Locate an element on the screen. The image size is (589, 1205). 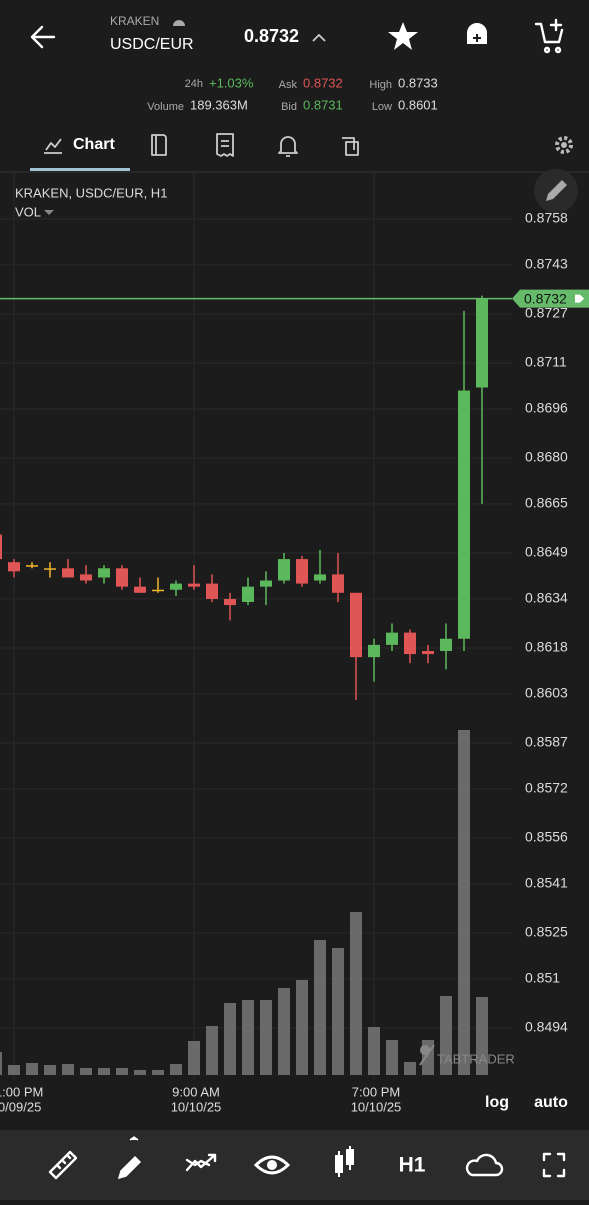
back-button is located at coordinates (43, 37).